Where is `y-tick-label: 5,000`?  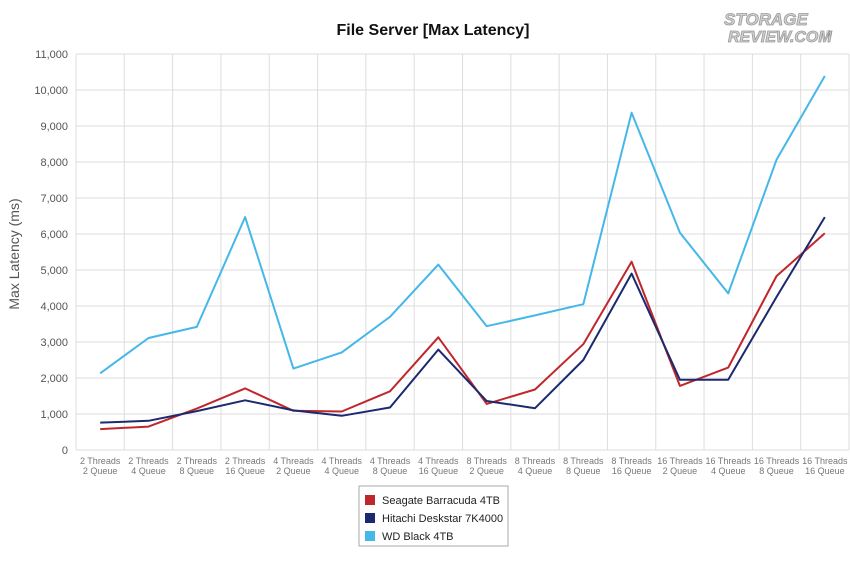
y-tick-label: 5,000 is located at coordinates (54, 271).